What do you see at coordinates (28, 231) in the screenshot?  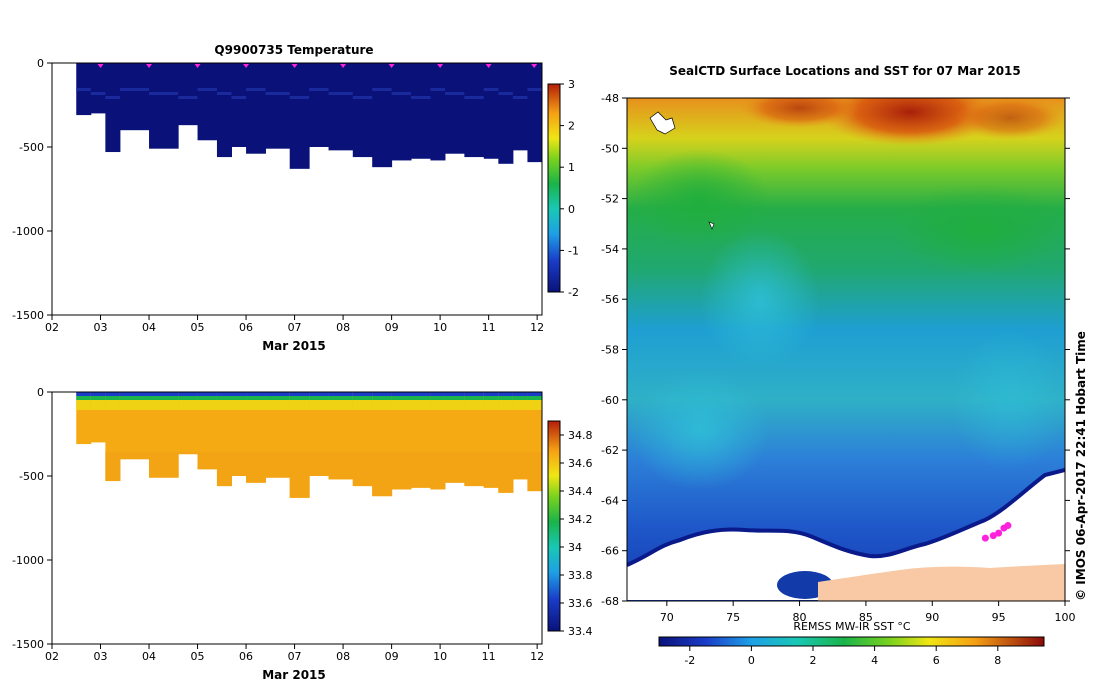 I see `y-tick-label: -1000` at bounding box center [28, 231].